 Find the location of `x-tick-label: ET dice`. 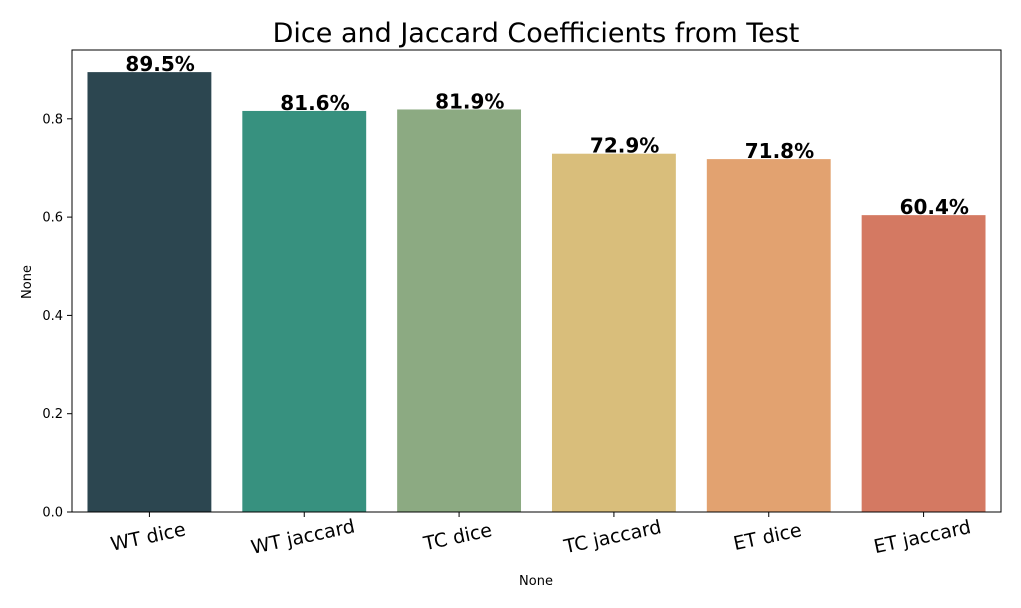

x-tick-label: ET dice is located at coordinates (767, 537).